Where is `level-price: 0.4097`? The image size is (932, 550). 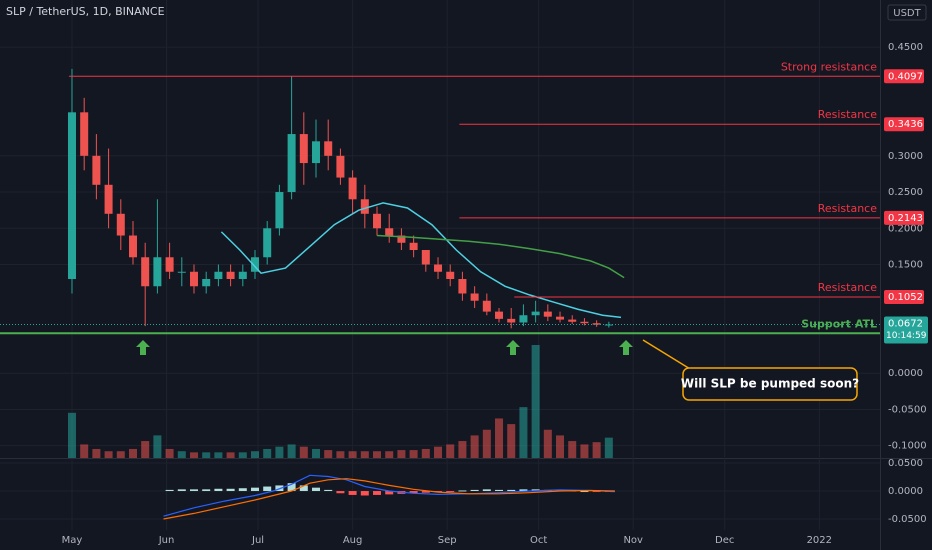 level-price: 0.4097 is located at coordinates (905, 76).